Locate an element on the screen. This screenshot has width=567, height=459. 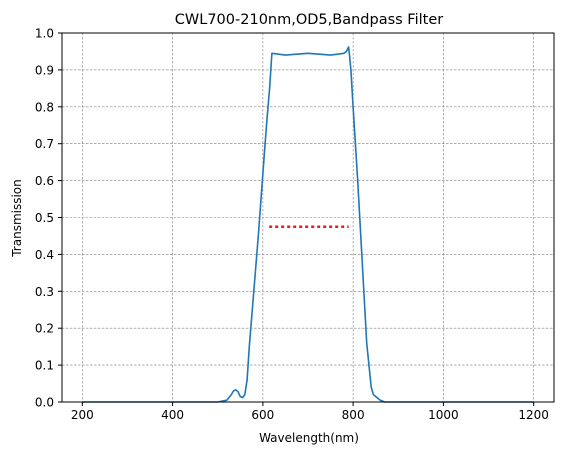
y-tick-label-5: 0.5 is located at coordinates (44, 218).